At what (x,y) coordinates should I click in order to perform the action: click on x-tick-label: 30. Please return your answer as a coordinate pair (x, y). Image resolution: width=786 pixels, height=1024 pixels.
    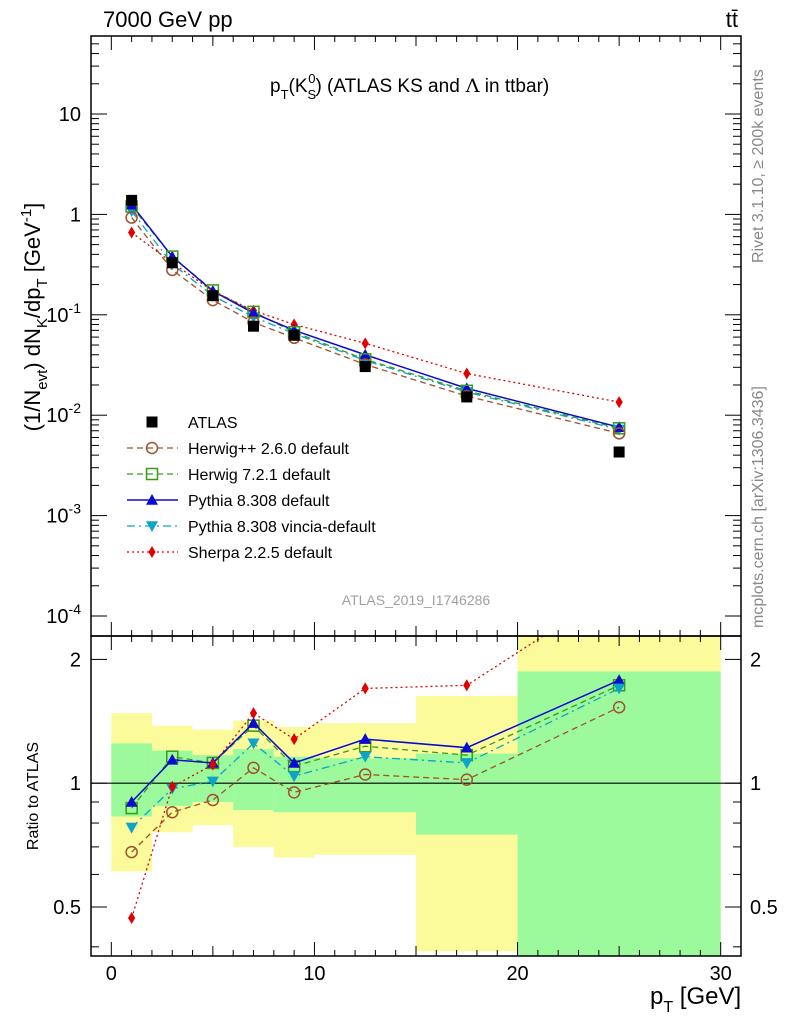
    Looking at the image, I should click on (721, 974).